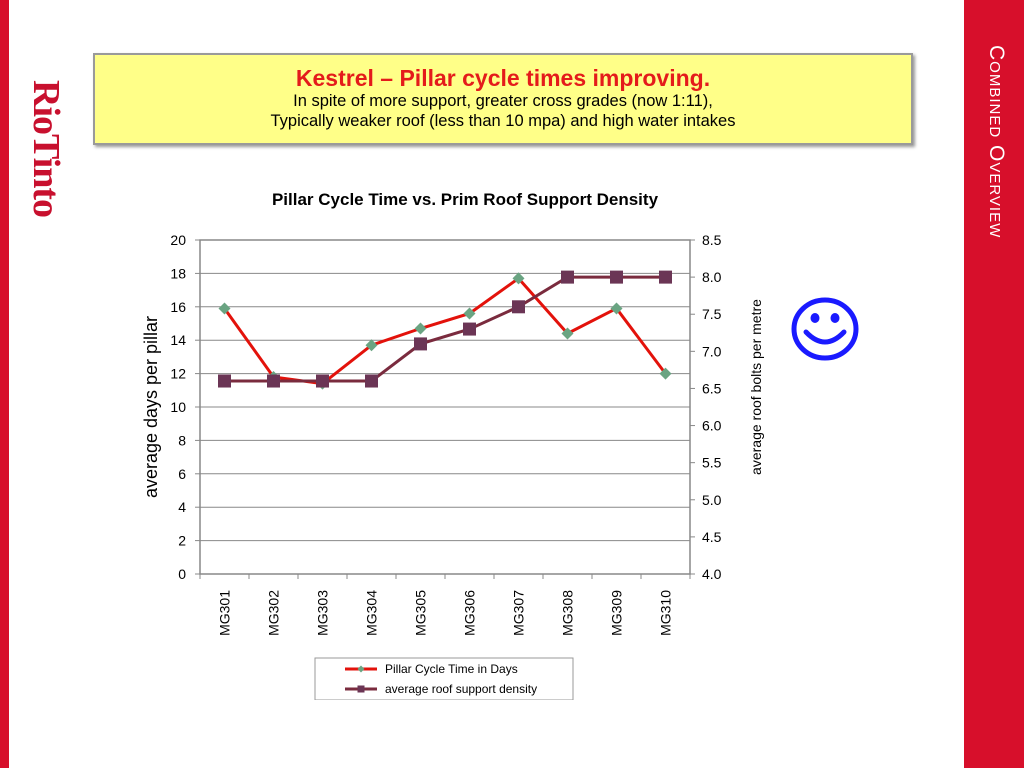  I want to click on legend-label-2: average roof support density, so click(461, 689).